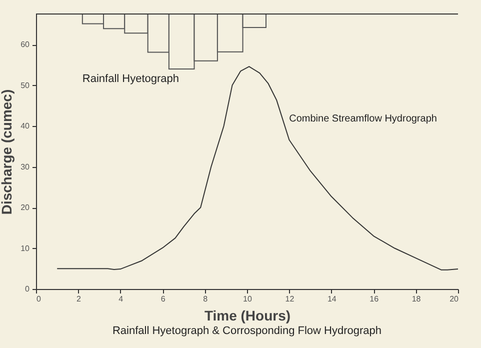 Image resolution: width=481 pixels, height=348 pixels. What do you see at coordinates (25, 167) in the screenshot?
I see `y-tick-label: 30` at bounding box center [25, 167].